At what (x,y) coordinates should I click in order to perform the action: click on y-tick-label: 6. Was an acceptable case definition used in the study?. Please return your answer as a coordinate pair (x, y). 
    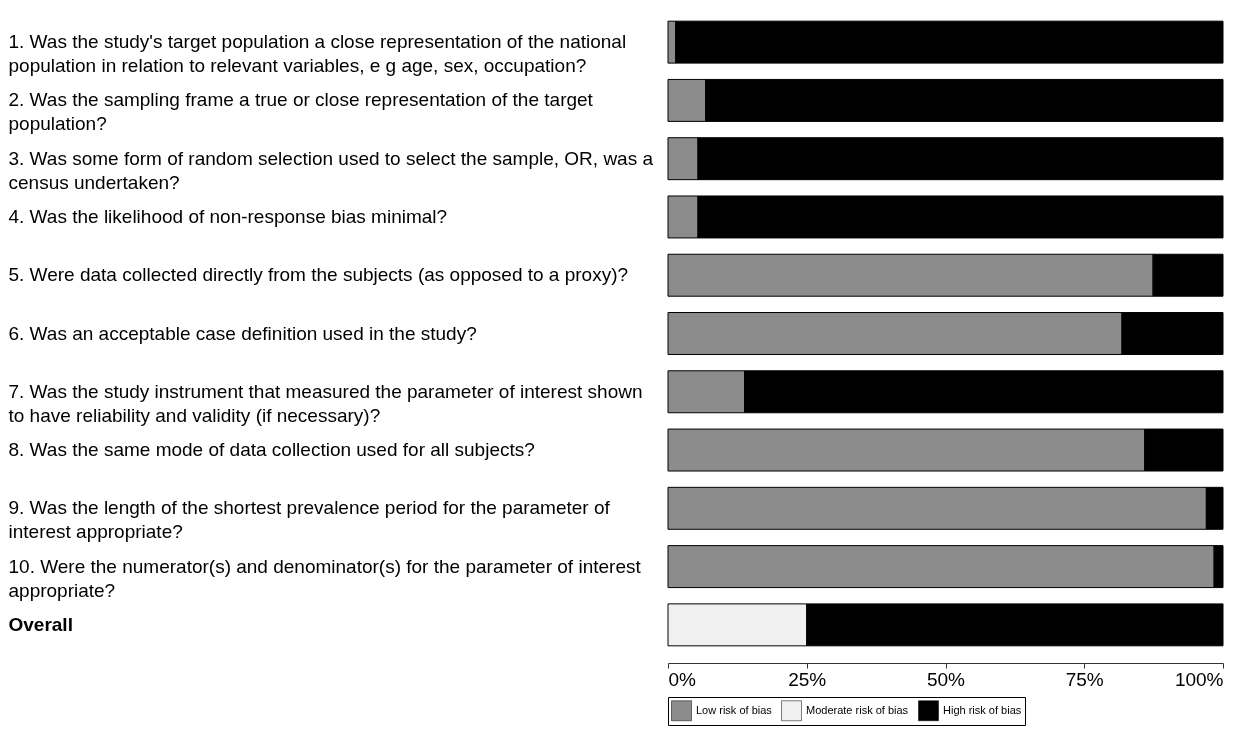
    Looking at the image, I should click on (242, 333).